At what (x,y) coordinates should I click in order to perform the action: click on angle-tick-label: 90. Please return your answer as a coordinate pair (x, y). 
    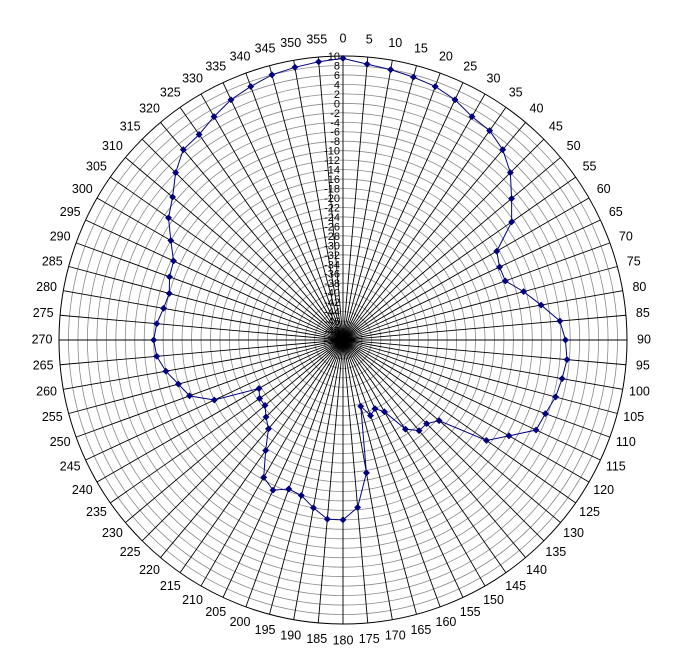
    Looking at the image, I should click on (644, 339).